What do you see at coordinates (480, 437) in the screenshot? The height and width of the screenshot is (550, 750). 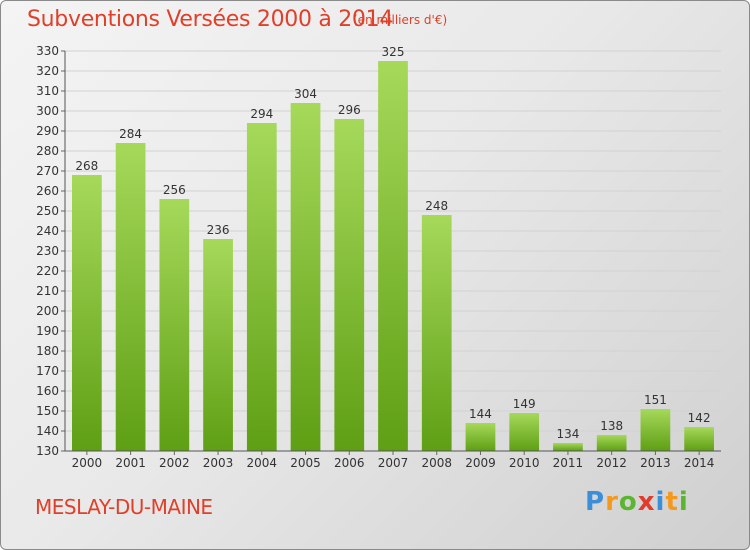 I see `bar-2009` at bounding box center [480, 437].